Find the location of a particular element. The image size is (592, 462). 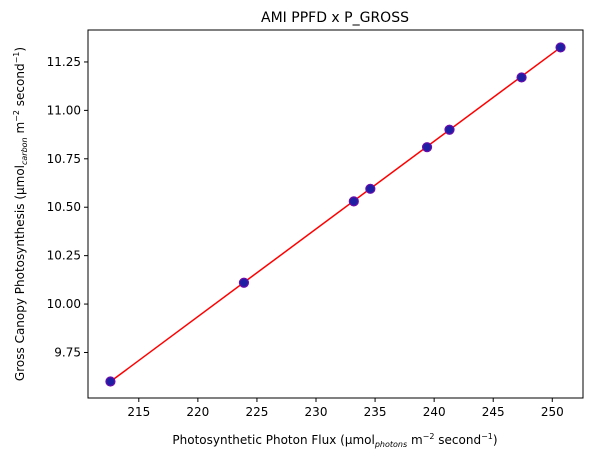

x-tick-label: 220 is located at coordinates (197, 412).